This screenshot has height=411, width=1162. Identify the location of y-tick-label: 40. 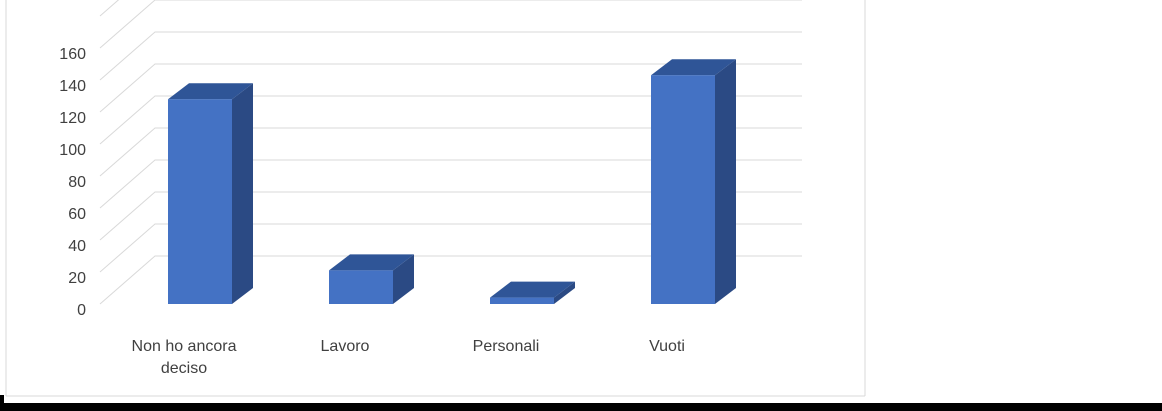
(77, 246).